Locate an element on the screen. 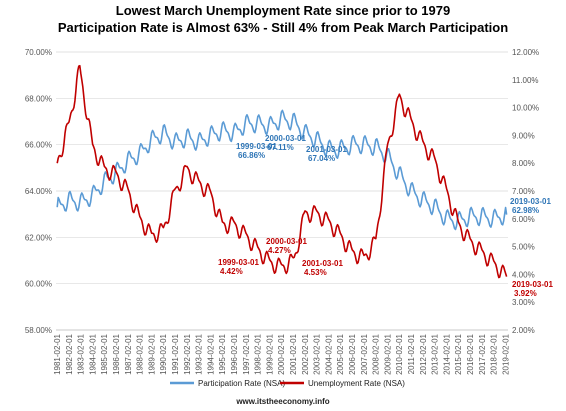 The height and width of the screenshot is (411, 566). left-tick-label: 68.00% is located at coordinates (38, 98).